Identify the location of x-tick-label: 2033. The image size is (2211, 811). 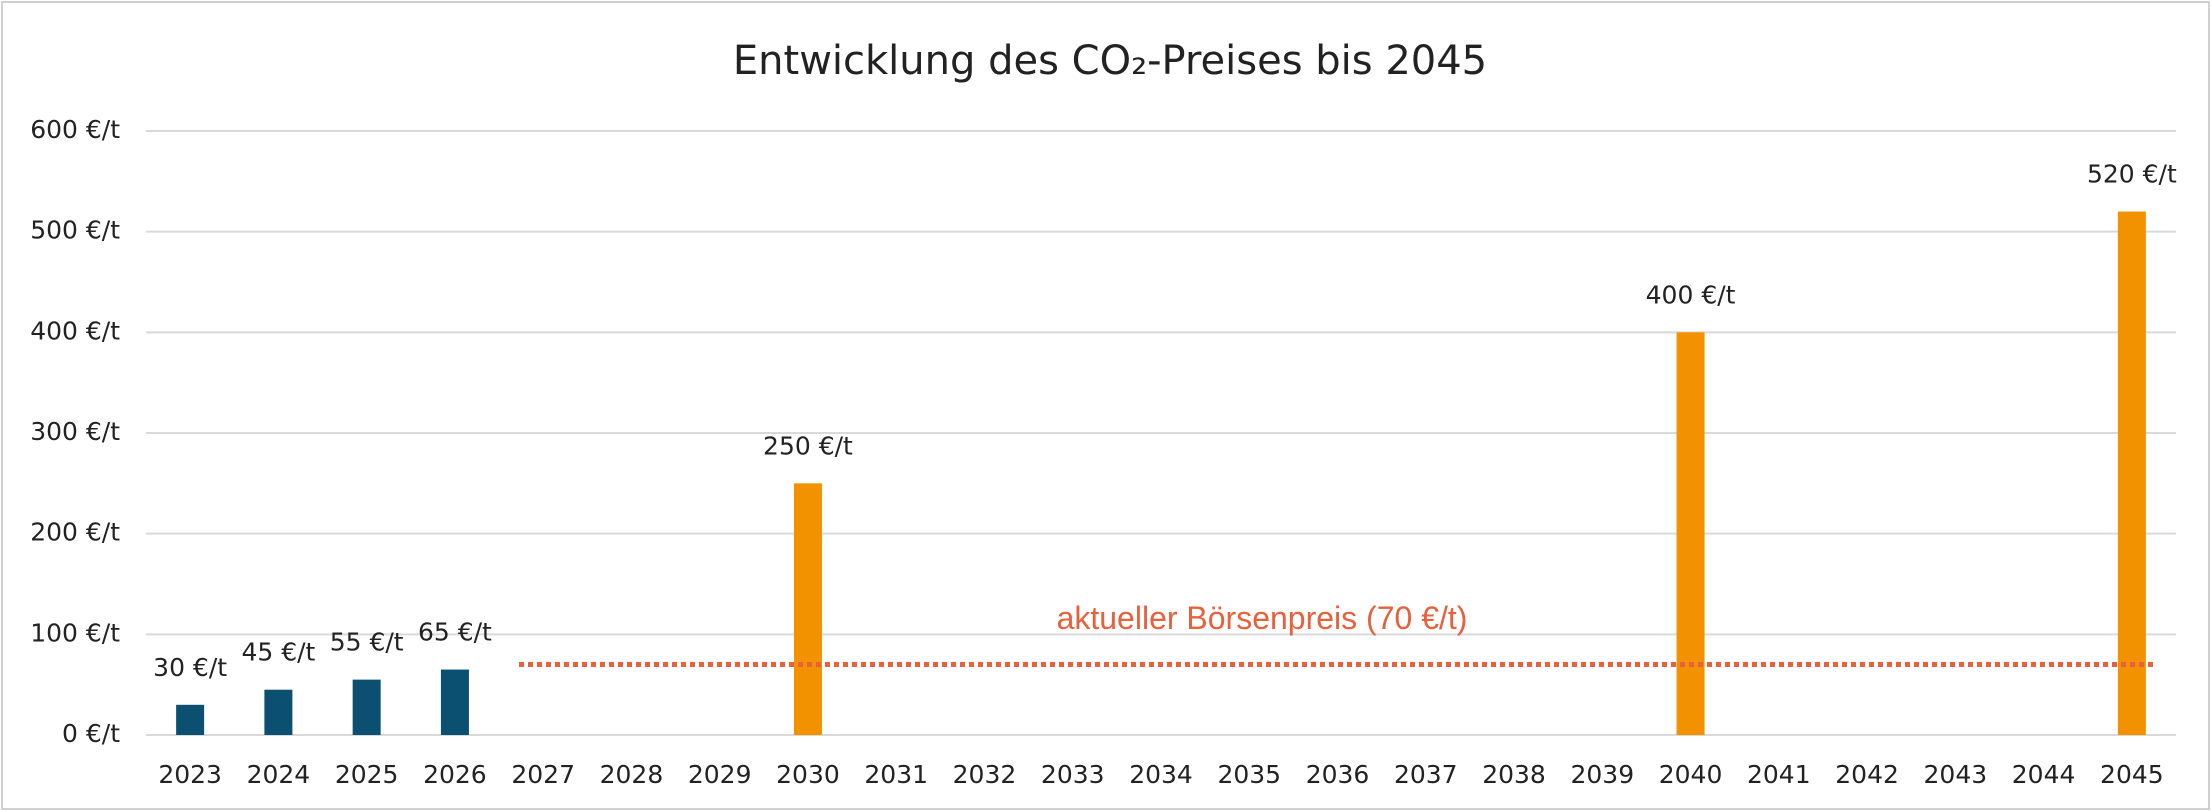
(1073, 774).